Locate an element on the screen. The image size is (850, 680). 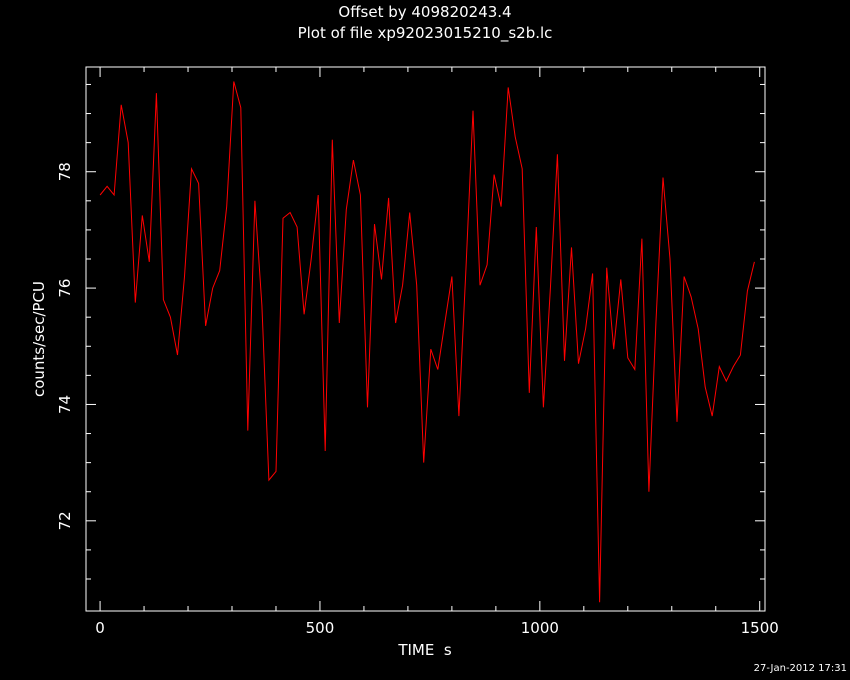
x-tick-label: 1000 is located at coordinates (540, 628).